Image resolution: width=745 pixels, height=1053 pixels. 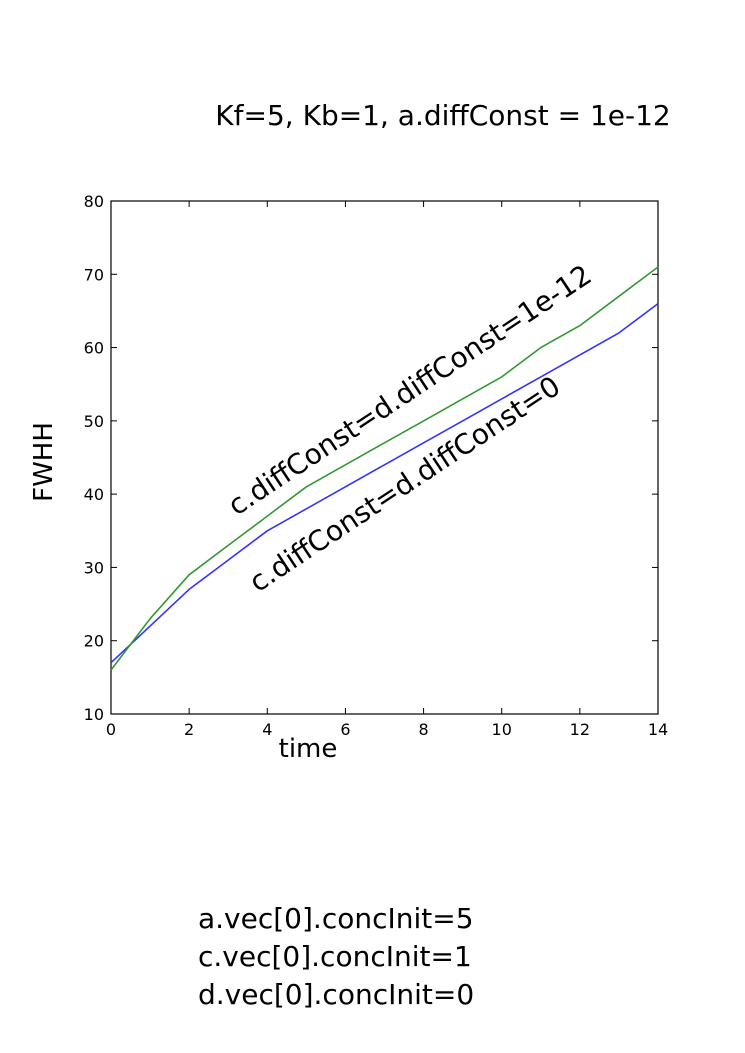 I want to click on x-tick-label: 14, so click(x=658, y=729).